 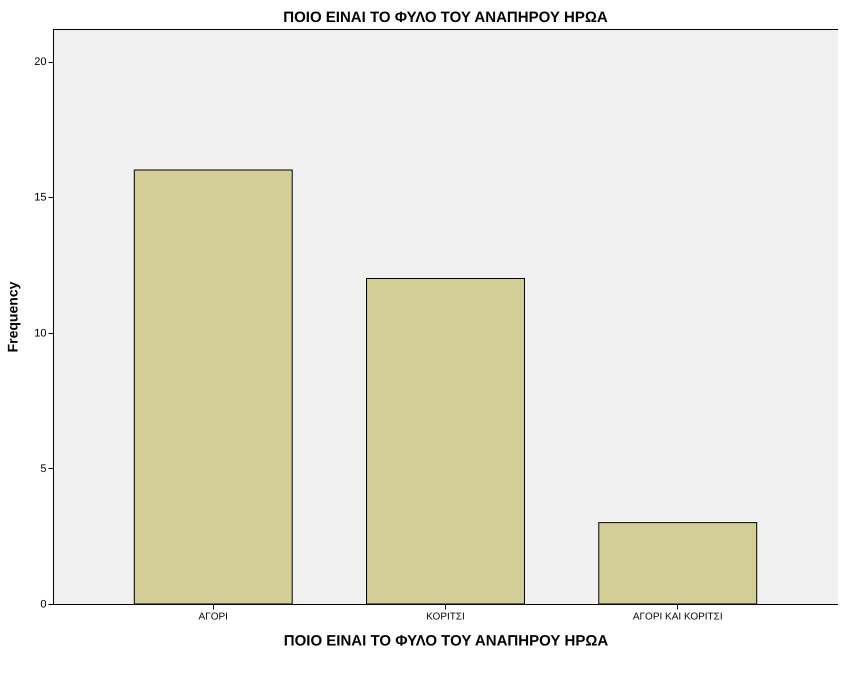 What do you see at coordinates (213, 617) in the screenshot?
I see `x-tick-label: ΑΓΟΡΙ` at bounding box center [213, 617].